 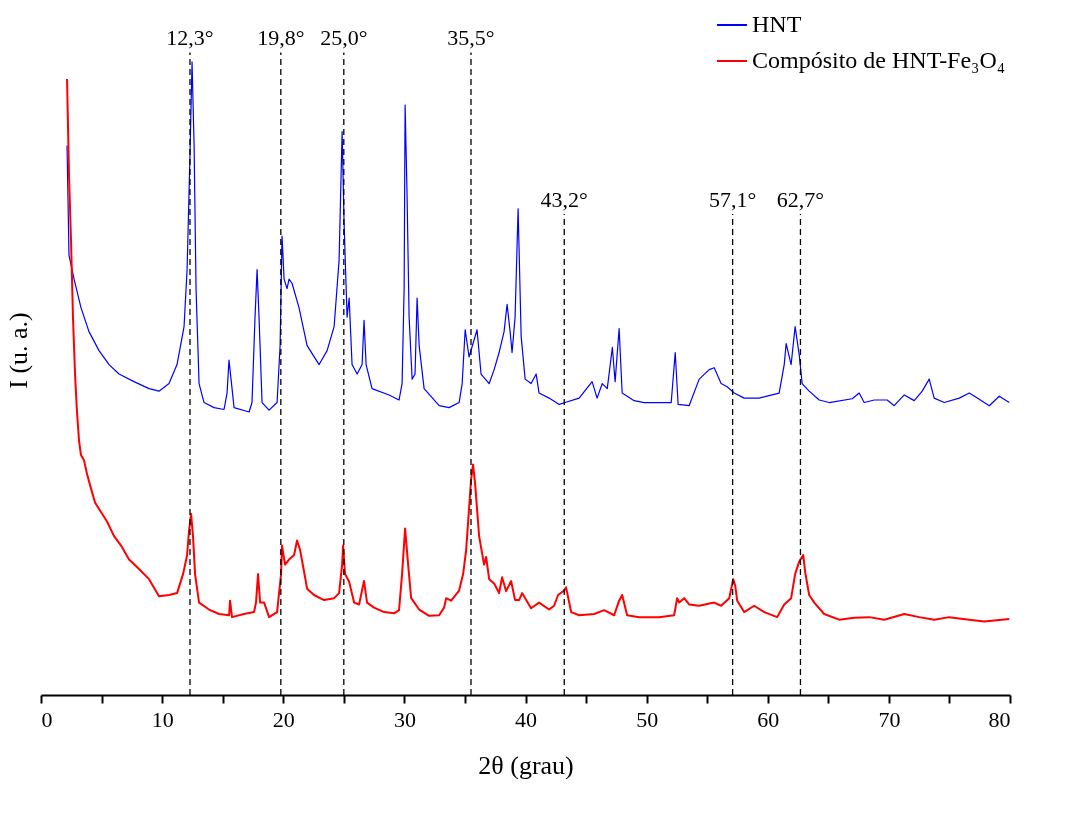 I want to click on x-tick-label: 30, so click(x=404, y=719).